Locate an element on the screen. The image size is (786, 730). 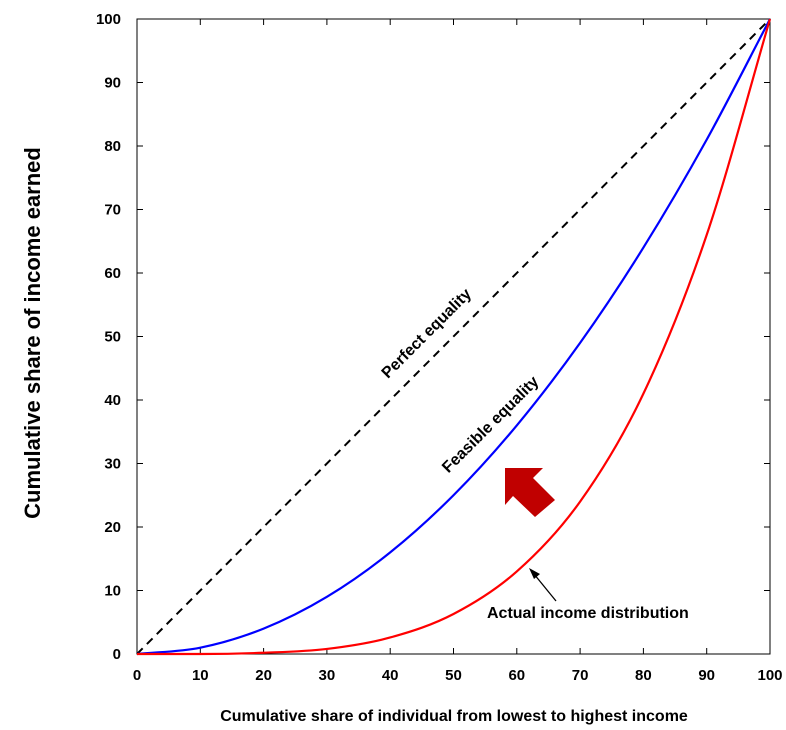
x-tick-labels: 0 10 20 30 40 50 60 70 80 90 100 is located at coordinates (458, 675).